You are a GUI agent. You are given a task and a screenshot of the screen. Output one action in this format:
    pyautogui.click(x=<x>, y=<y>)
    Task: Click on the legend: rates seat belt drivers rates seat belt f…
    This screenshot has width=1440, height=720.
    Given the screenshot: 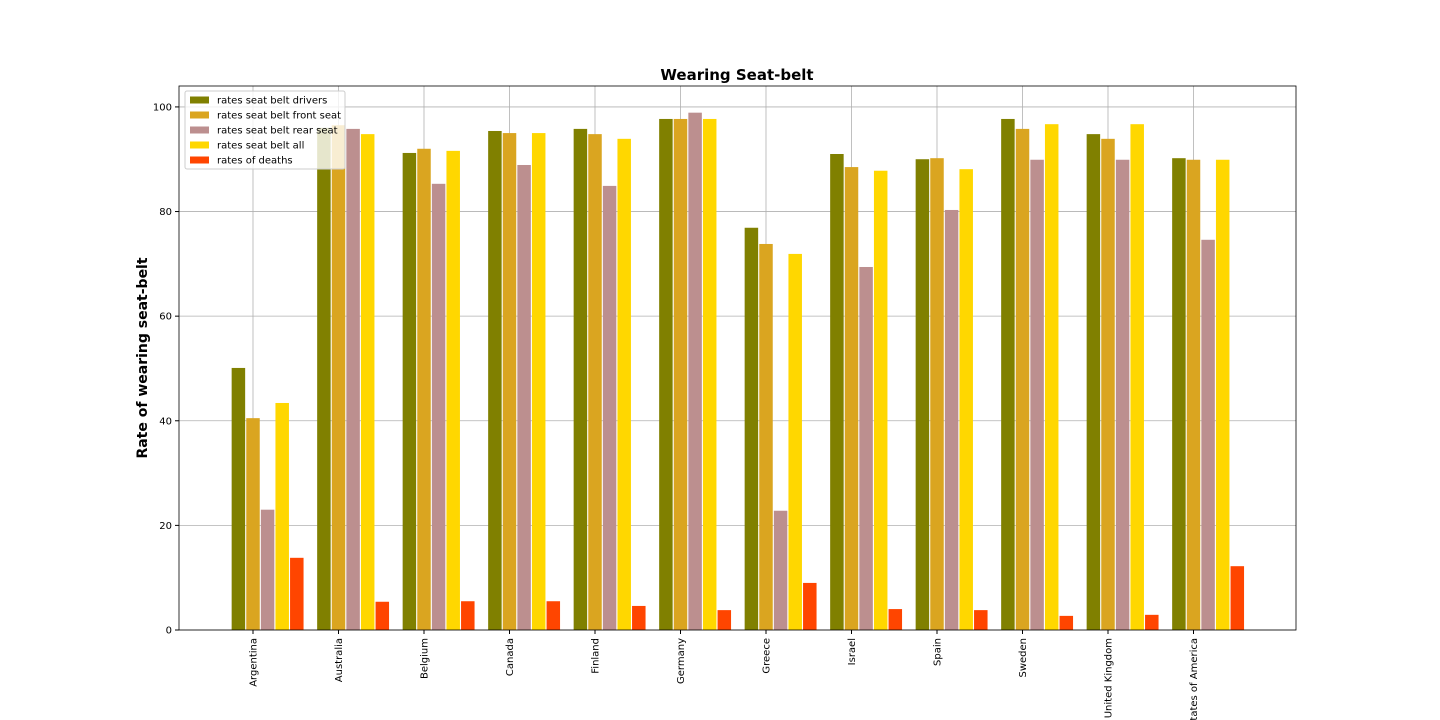 What is the action you would take?
    pyautogui.click(x=265, y=130)
    